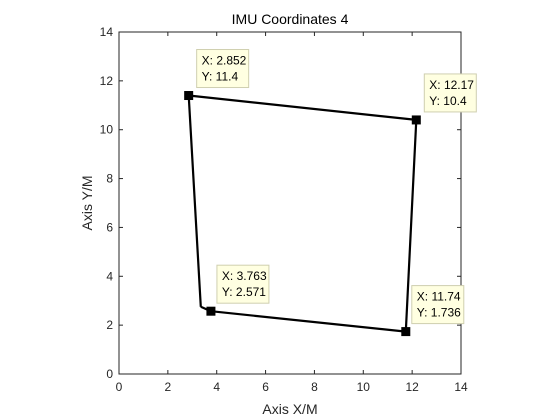 This screenshot has width=560, height=420. Describe the element at coordinates (107, 81) in the screenshot. I see `y-tick-label: 12` at that location.